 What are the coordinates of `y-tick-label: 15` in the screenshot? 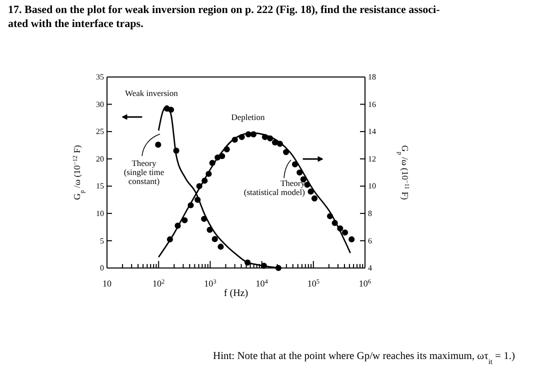 It's located at (100, 186).